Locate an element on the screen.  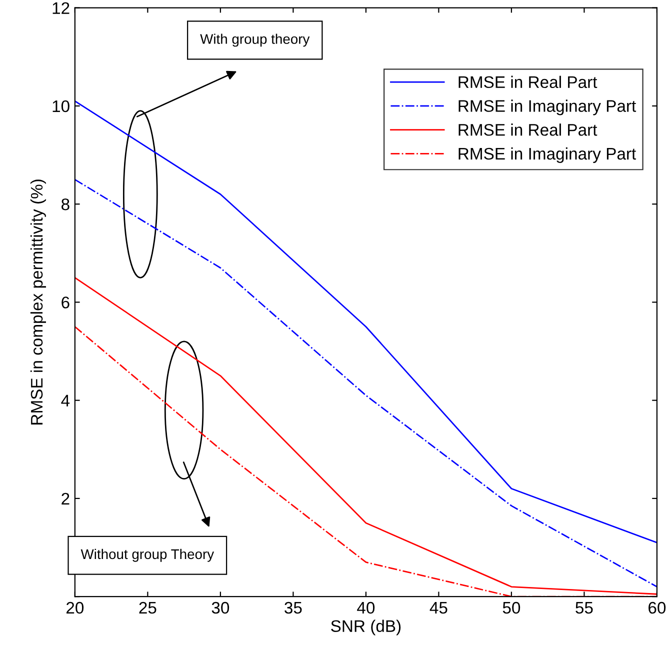
annotation: Without group Theory is located at coordinates (147, 555).